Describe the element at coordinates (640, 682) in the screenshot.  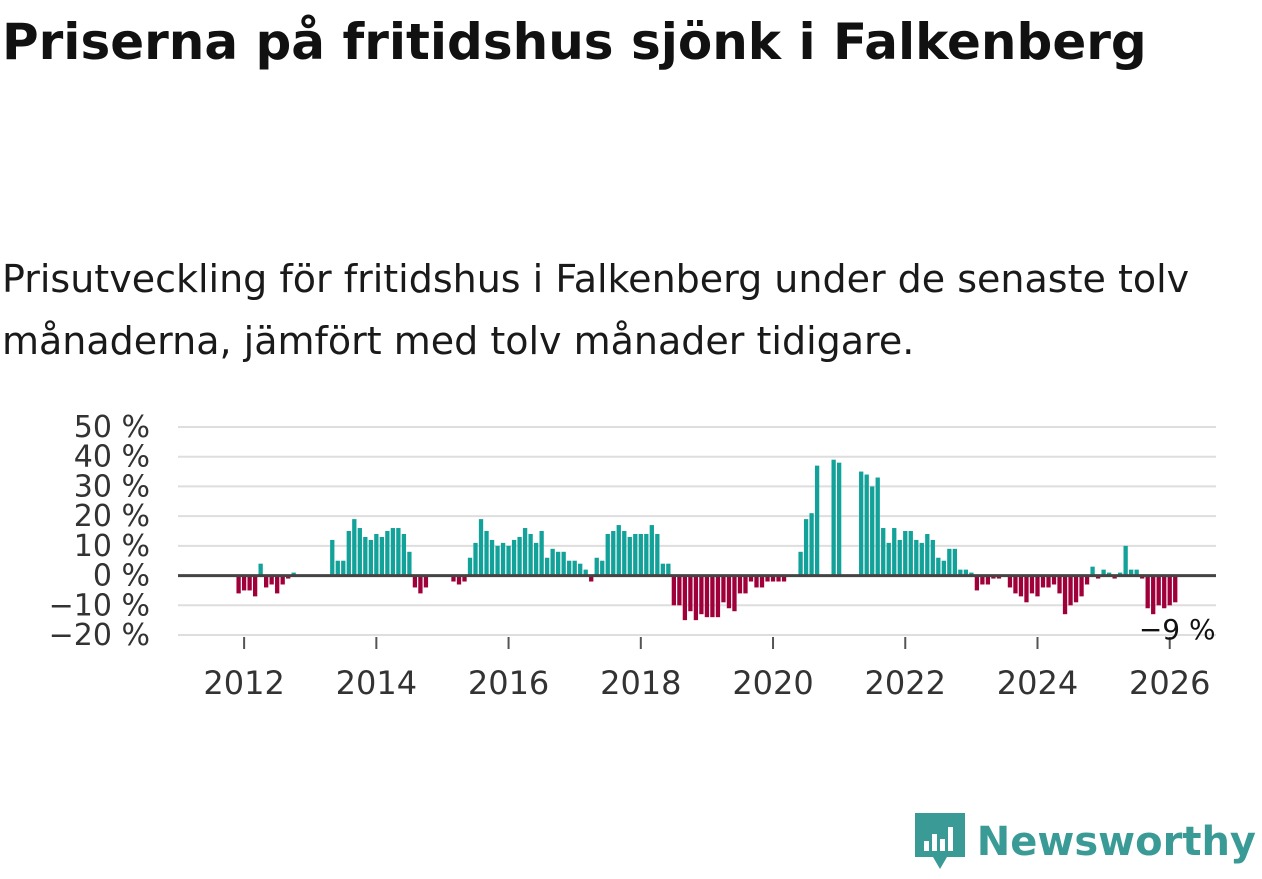
I see `x-tick-label: 2018` at that location.